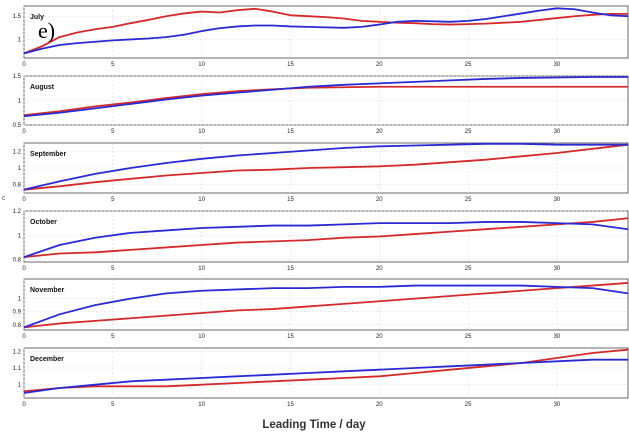 The image size is (629, 437). What do you see at coordinates (47, 290) in the screenshot?
I see `panel-month-label: November` at bounding box center [47, 290].